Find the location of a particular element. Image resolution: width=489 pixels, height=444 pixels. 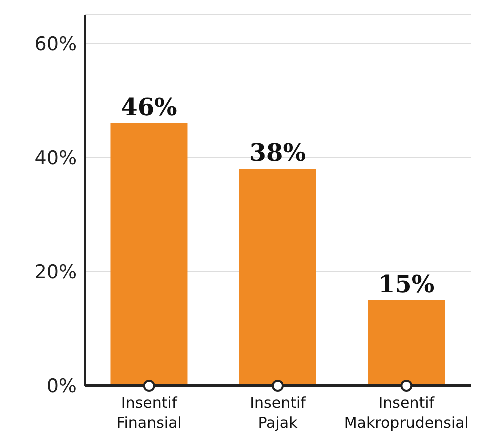

x-tick-label: Insentif Finansial is located at coordinates (149, 413).